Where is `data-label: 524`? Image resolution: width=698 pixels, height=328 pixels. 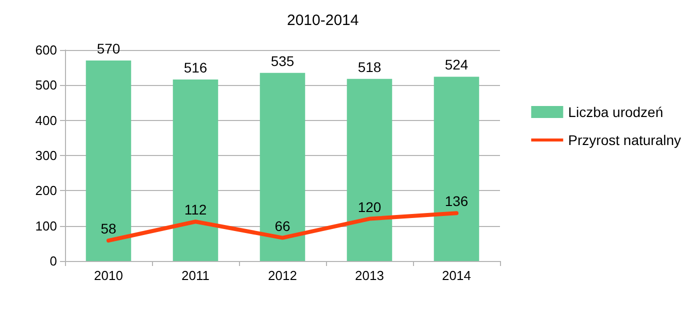
data-label: 524 is located at coordinates (456, 64).